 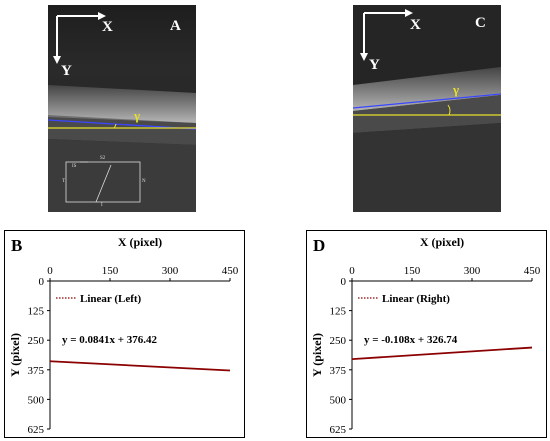 I want to click on inset-label-bottom: I, so click(x=102, y=205).